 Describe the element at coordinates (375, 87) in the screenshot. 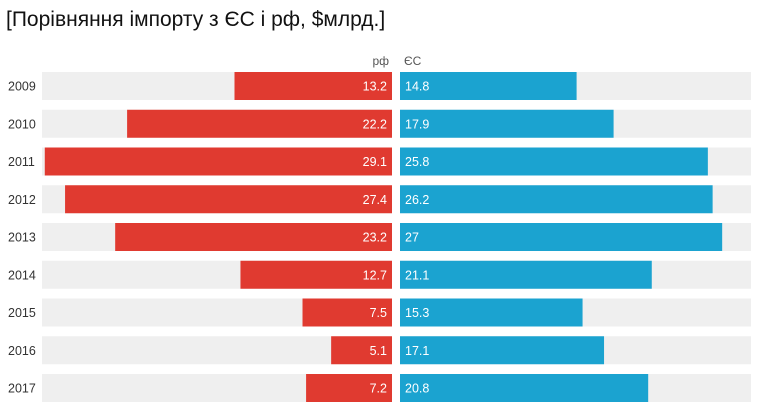

I see `value-label-left: 13.2` at that location.